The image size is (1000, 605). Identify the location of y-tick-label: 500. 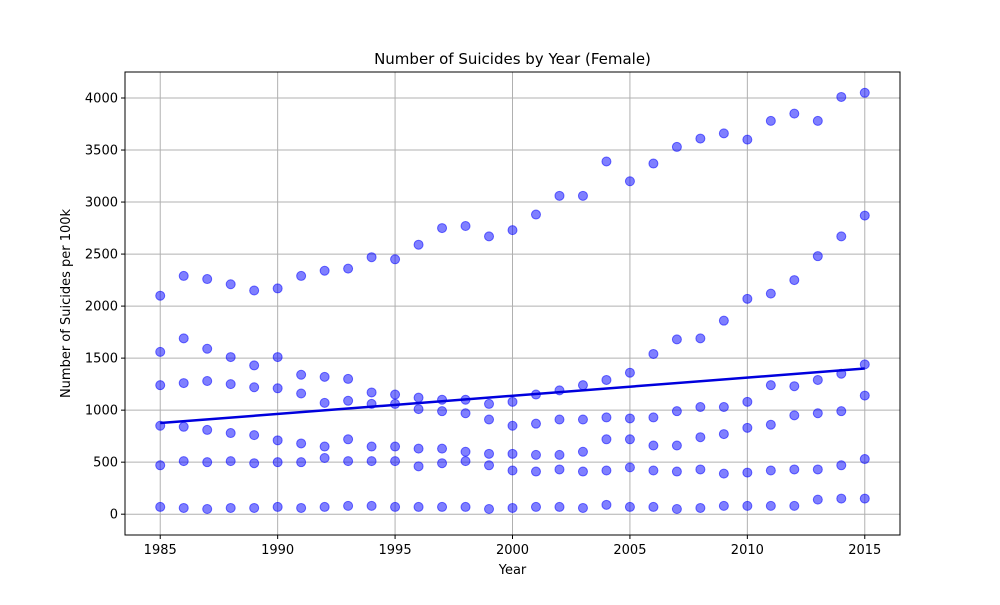
(105, 463).